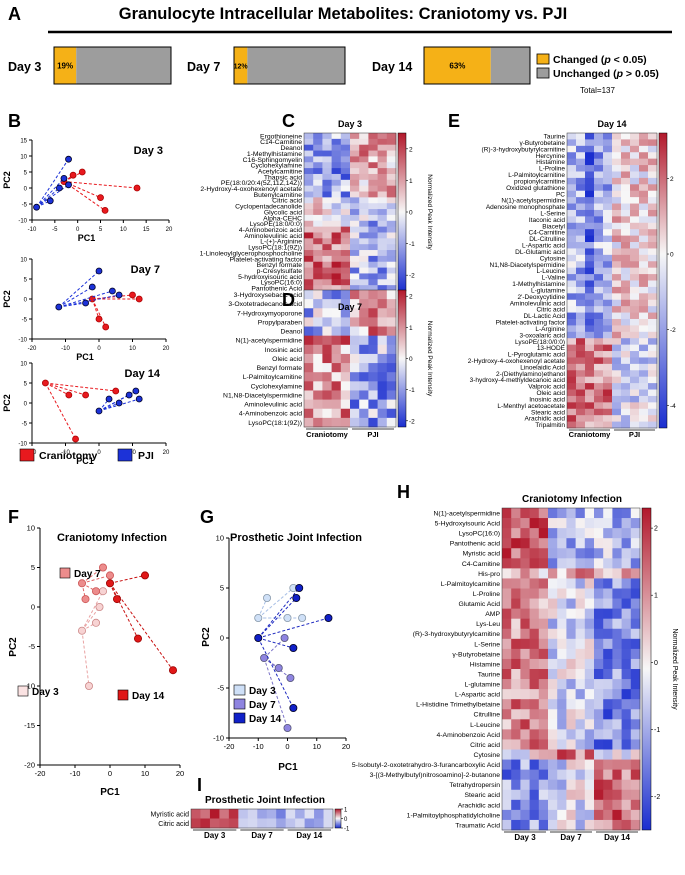  What do you see at coordinates (265, 259) in the screenshot?
I see `row-label: Platelet-activating factor` at bounding box center [265, 259].